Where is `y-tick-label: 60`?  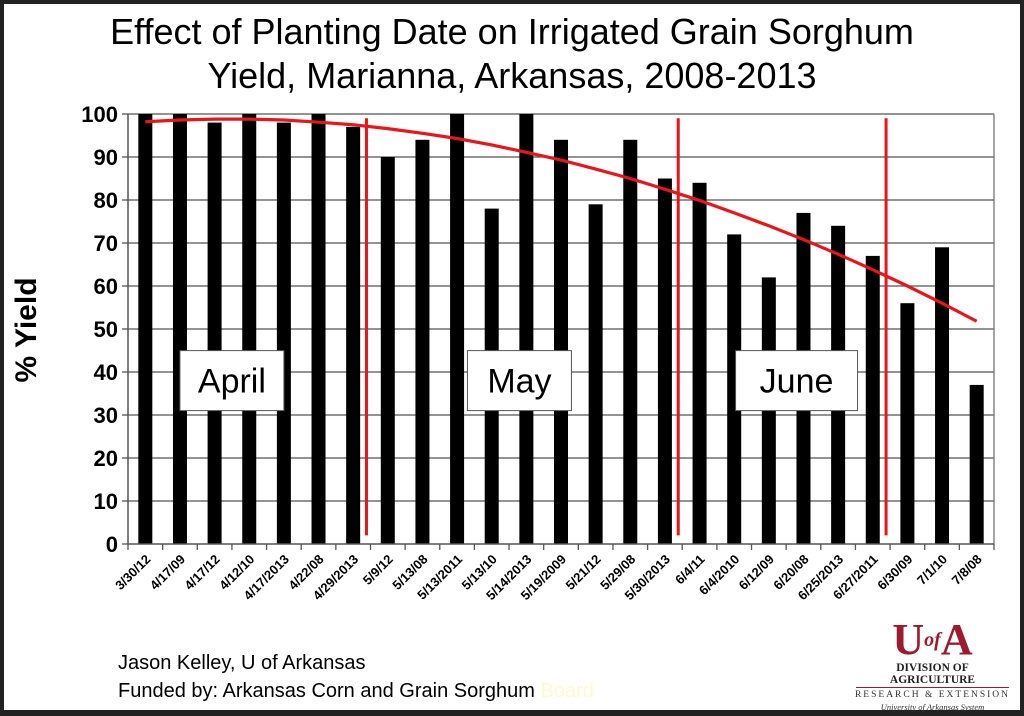 y-tick-label: 60 is located at coordinates (106, 286).